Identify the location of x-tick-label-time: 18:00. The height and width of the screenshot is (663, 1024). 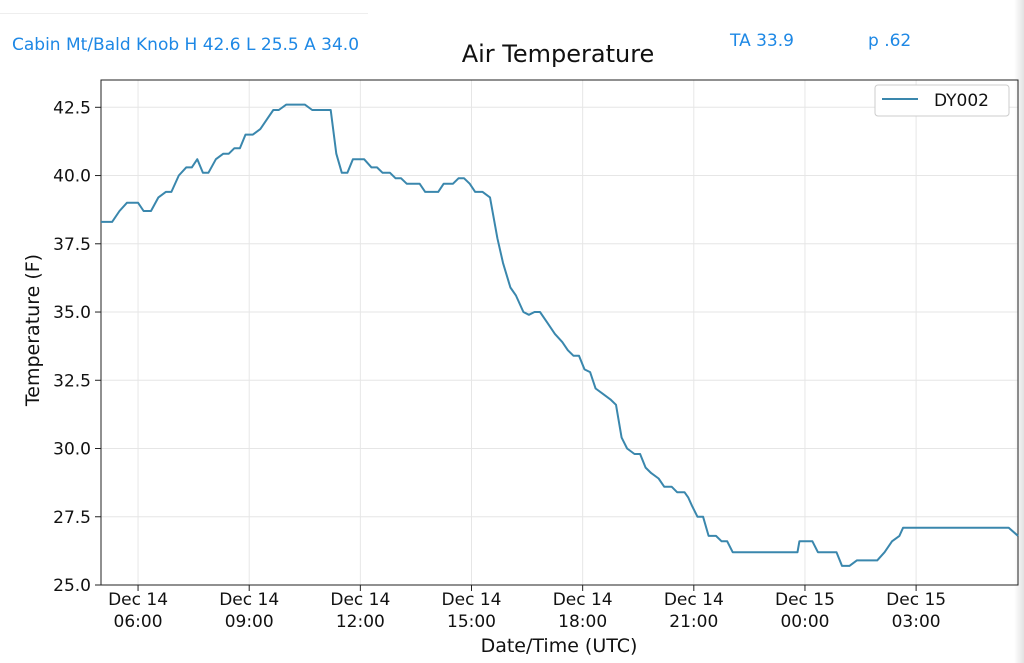
(582, 622).